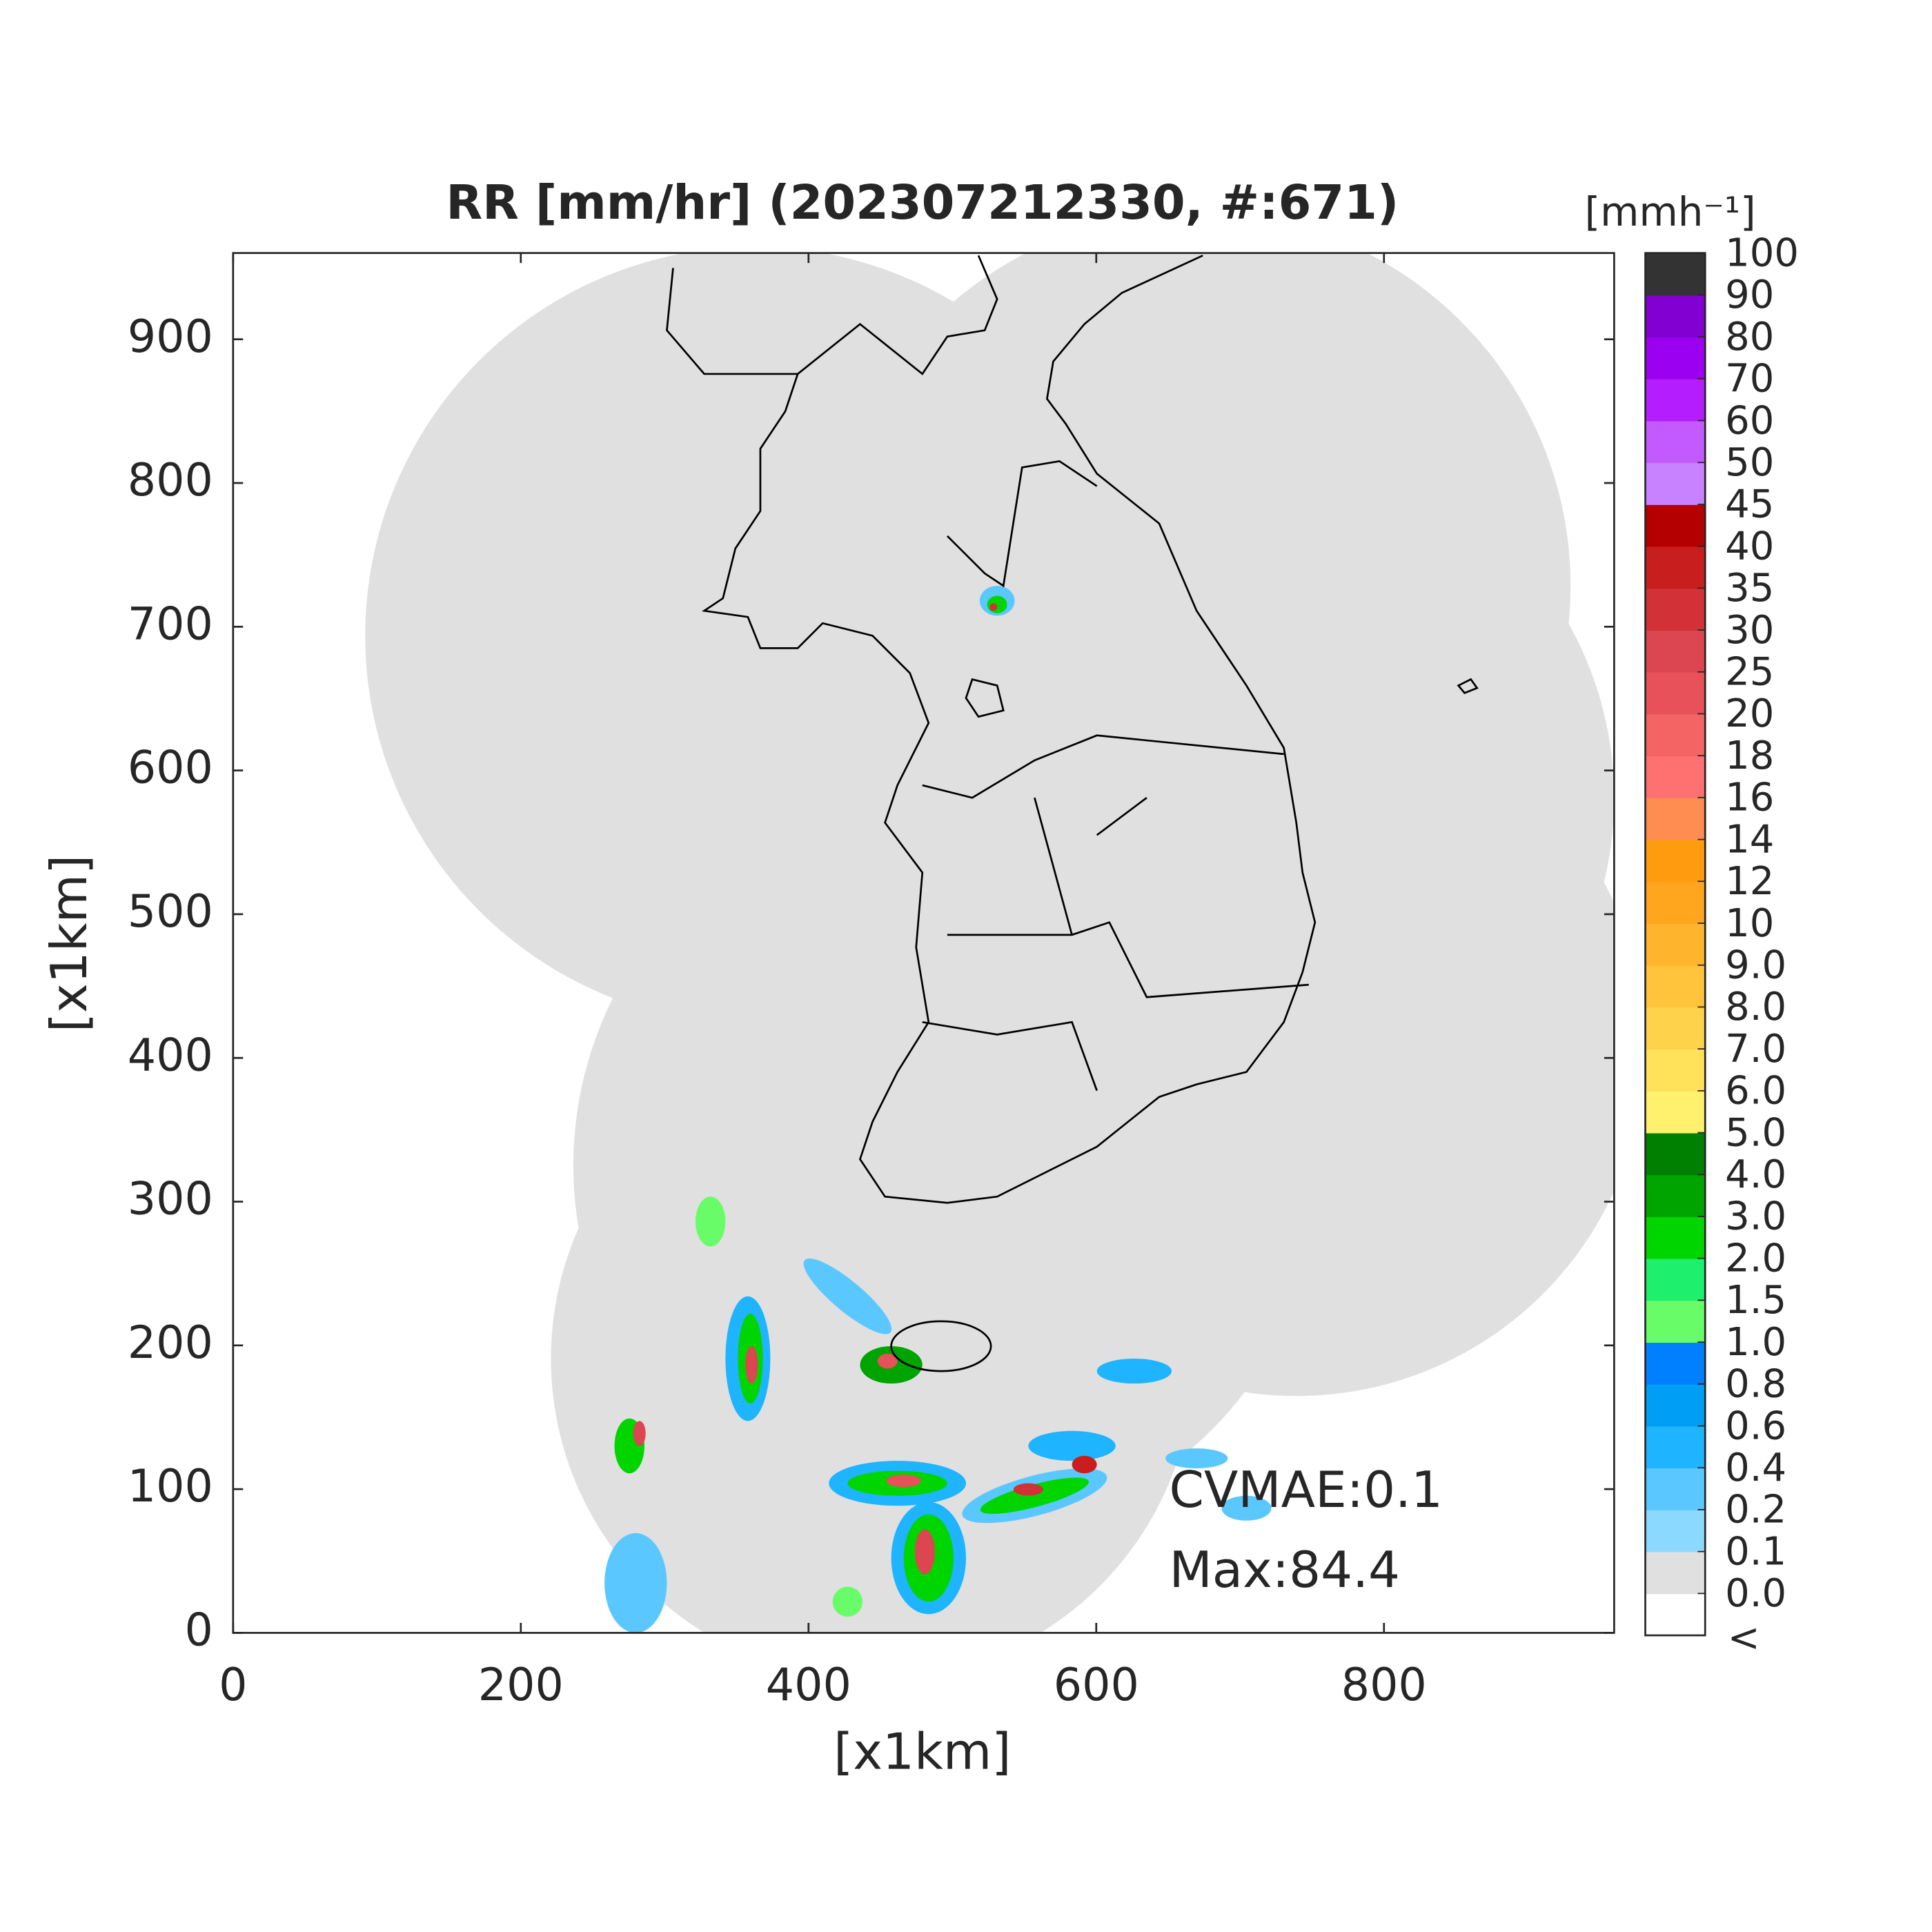 The image size is (1932, 1932). What do you see at coordinates (170, 480) in the screenshot?
I see `y-tick-label: 800` at bounding box center [170, 480].